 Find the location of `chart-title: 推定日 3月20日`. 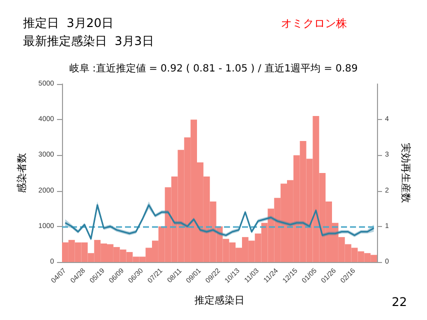

chart-title: 推定日 3月20日 is located at coordinates (68, 23).